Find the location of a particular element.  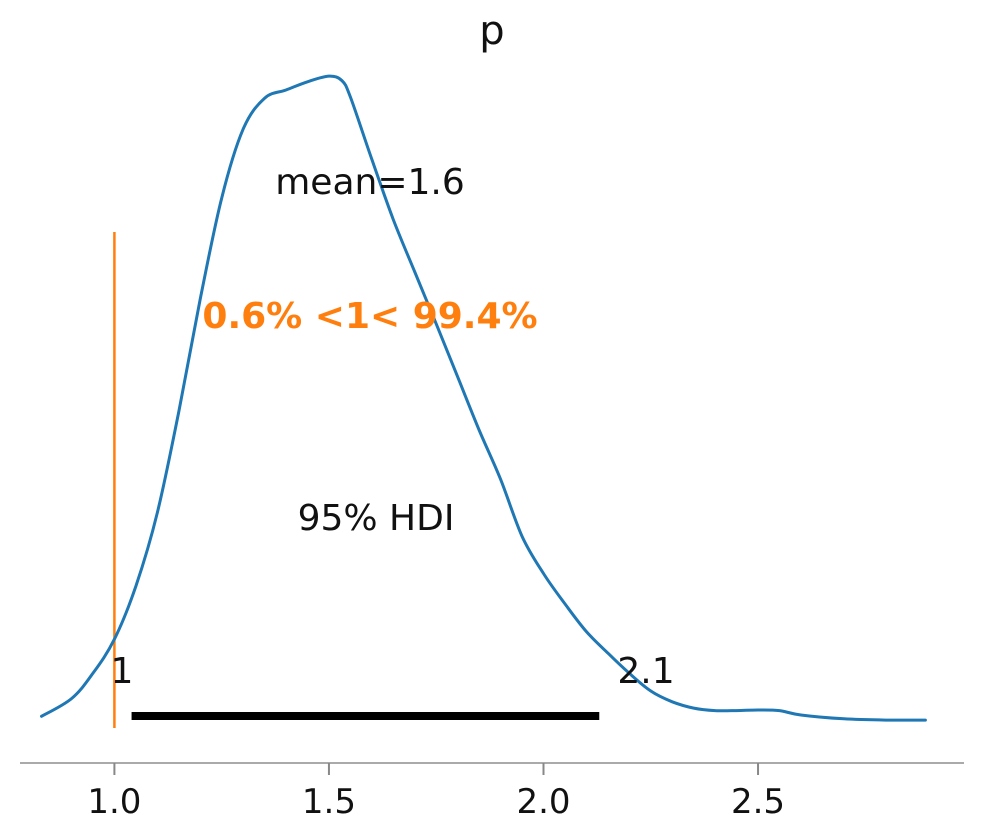

x-tick-label-2: 2.0 is located at coordinates (543, 802).